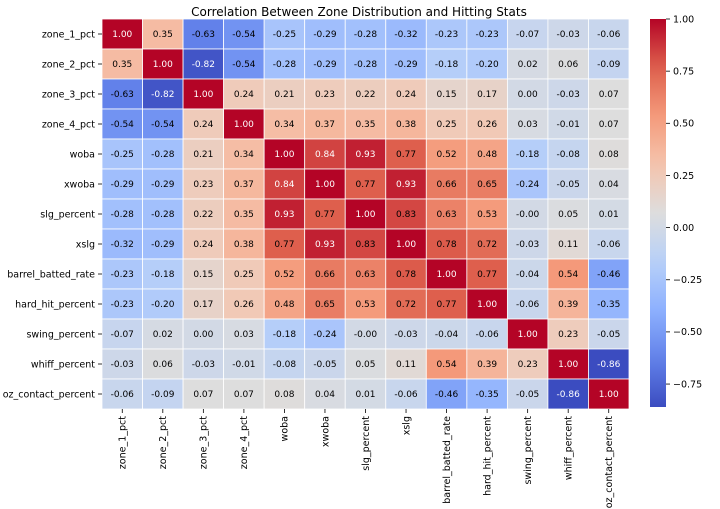 The image size is (720, 509). I want to click on cell-value-label: -0.82, so click(162, 95).